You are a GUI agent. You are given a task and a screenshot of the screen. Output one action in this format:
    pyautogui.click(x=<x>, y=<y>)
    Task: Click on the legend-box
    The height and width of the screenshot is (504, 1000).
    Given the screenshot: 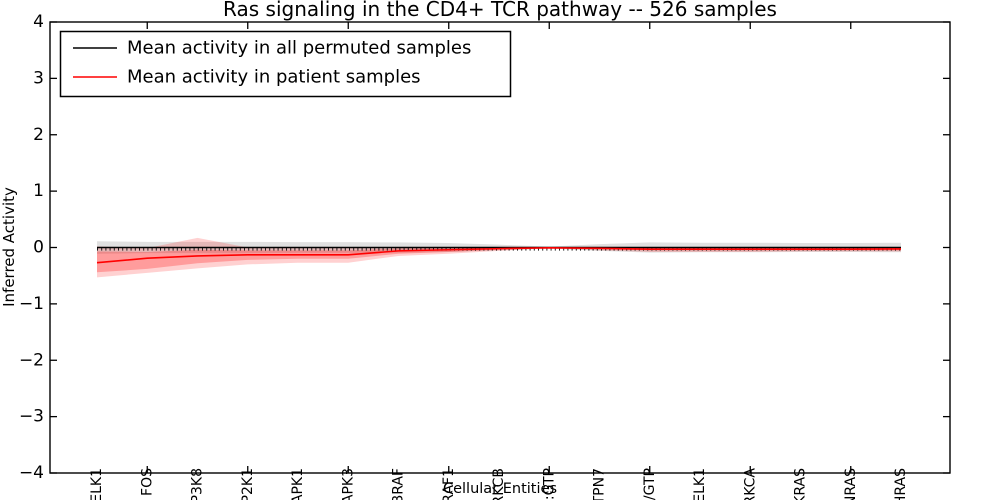 What is the action you would take?
    pyautogui.click(x=285, y=64)
    